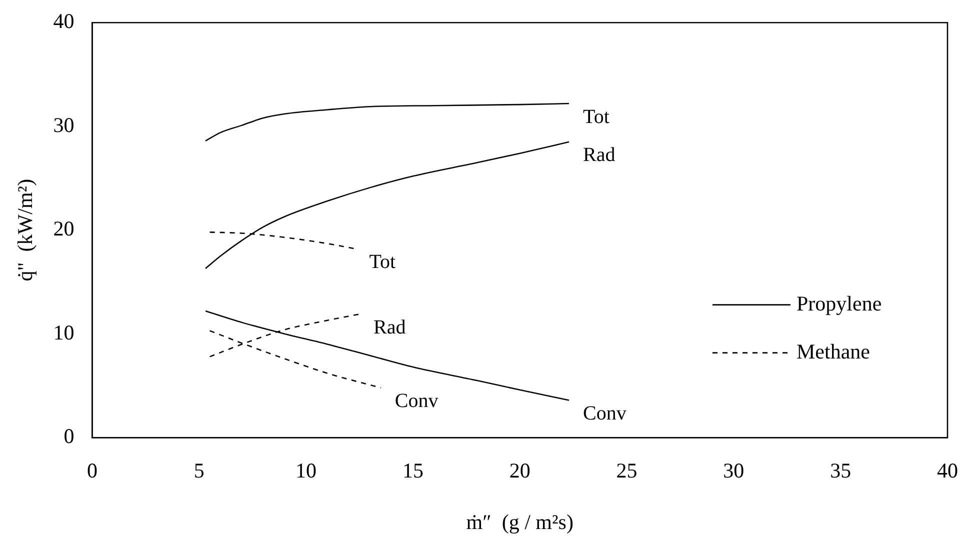 This screenshot has height=548, width=972. What do you see at coordinates (63, 228) in the screenshot?
I see `y-tick-label: 20` at bounding box center [63, 228].